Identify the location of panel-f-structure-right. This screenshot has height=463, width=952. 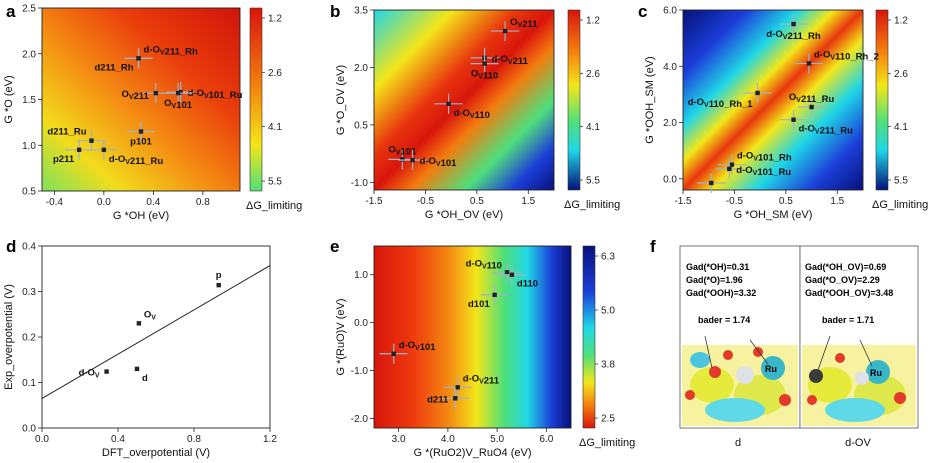
(859, 337).